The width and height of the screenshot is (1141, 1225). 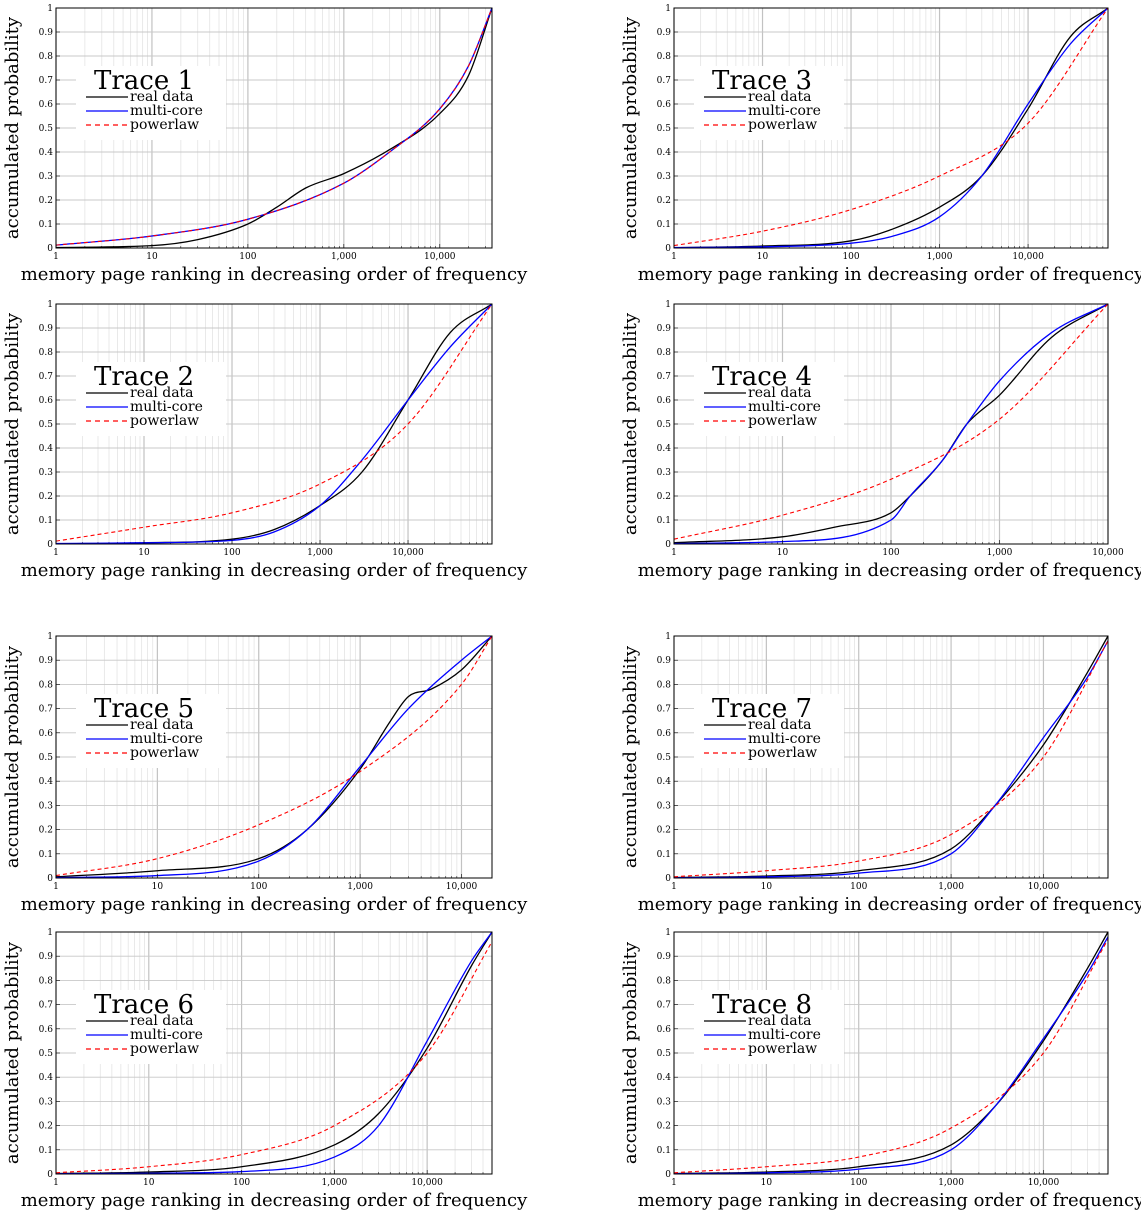 I want to click on series-line-powerlaw, so click(x=274, y=756).